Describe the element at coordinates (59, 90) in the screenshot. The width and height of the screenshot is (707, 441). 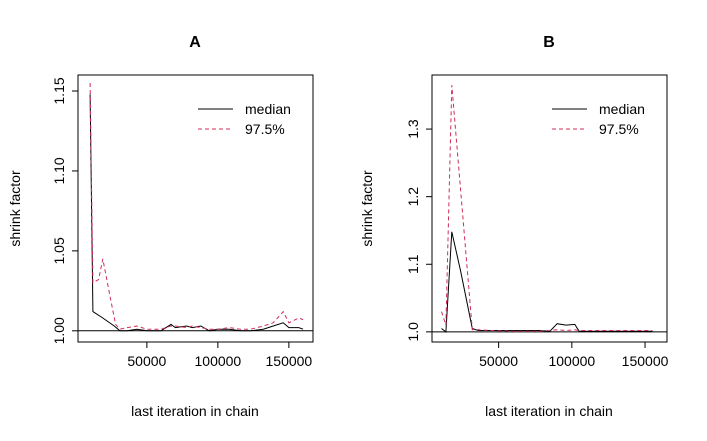
I see `y-tick-label: 1.15` at that location.